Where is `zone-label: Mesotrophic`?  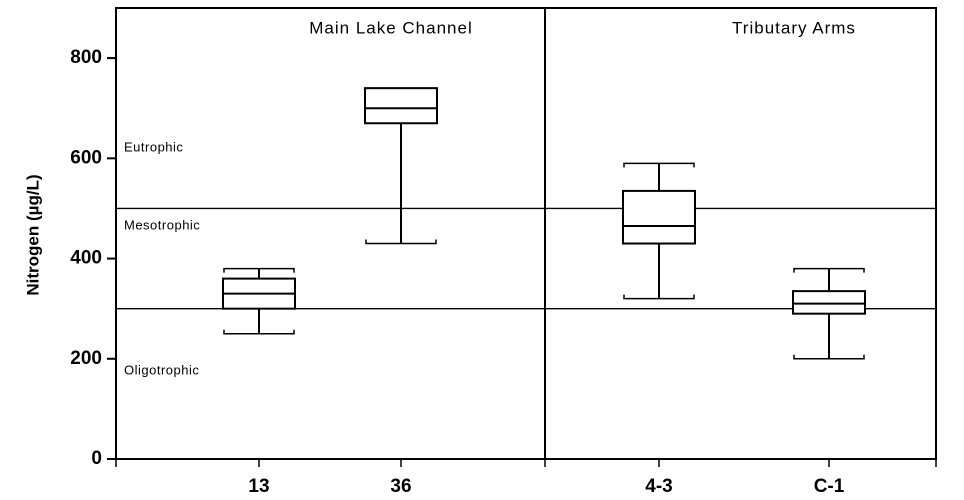 zone-label: Mesotrophic is located at coordinates (162, 224).